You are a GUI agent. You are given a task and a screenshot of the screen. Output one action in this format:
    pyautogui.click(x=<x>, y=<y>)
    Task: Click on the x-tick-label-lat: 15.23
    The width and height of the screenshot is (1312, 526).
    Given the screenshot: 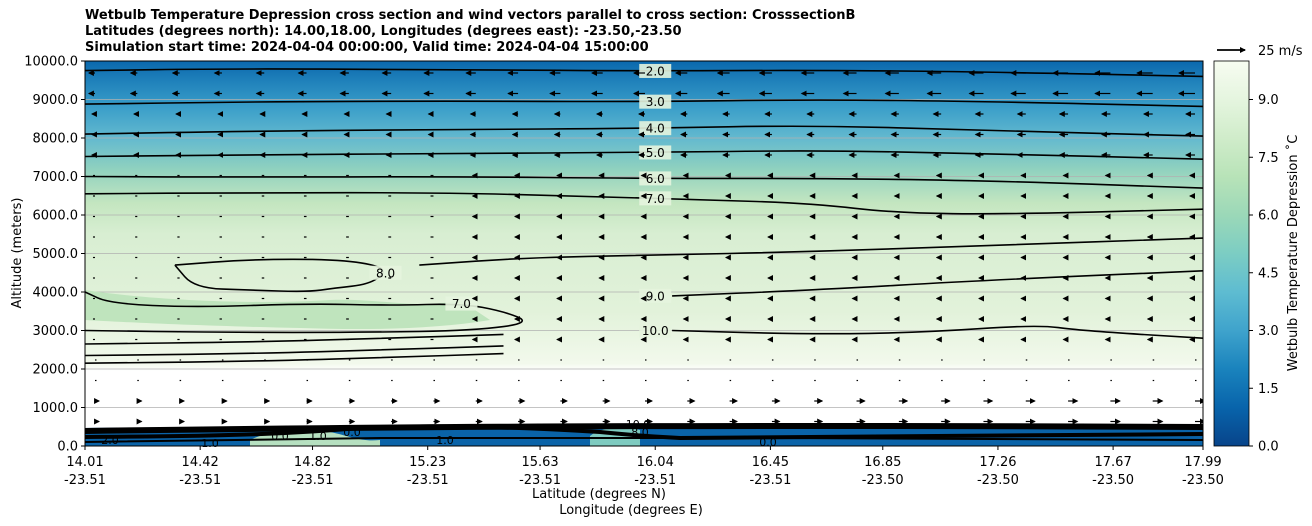 What is the action you would take?
    pyautogui.click(x=427, y=462)
    